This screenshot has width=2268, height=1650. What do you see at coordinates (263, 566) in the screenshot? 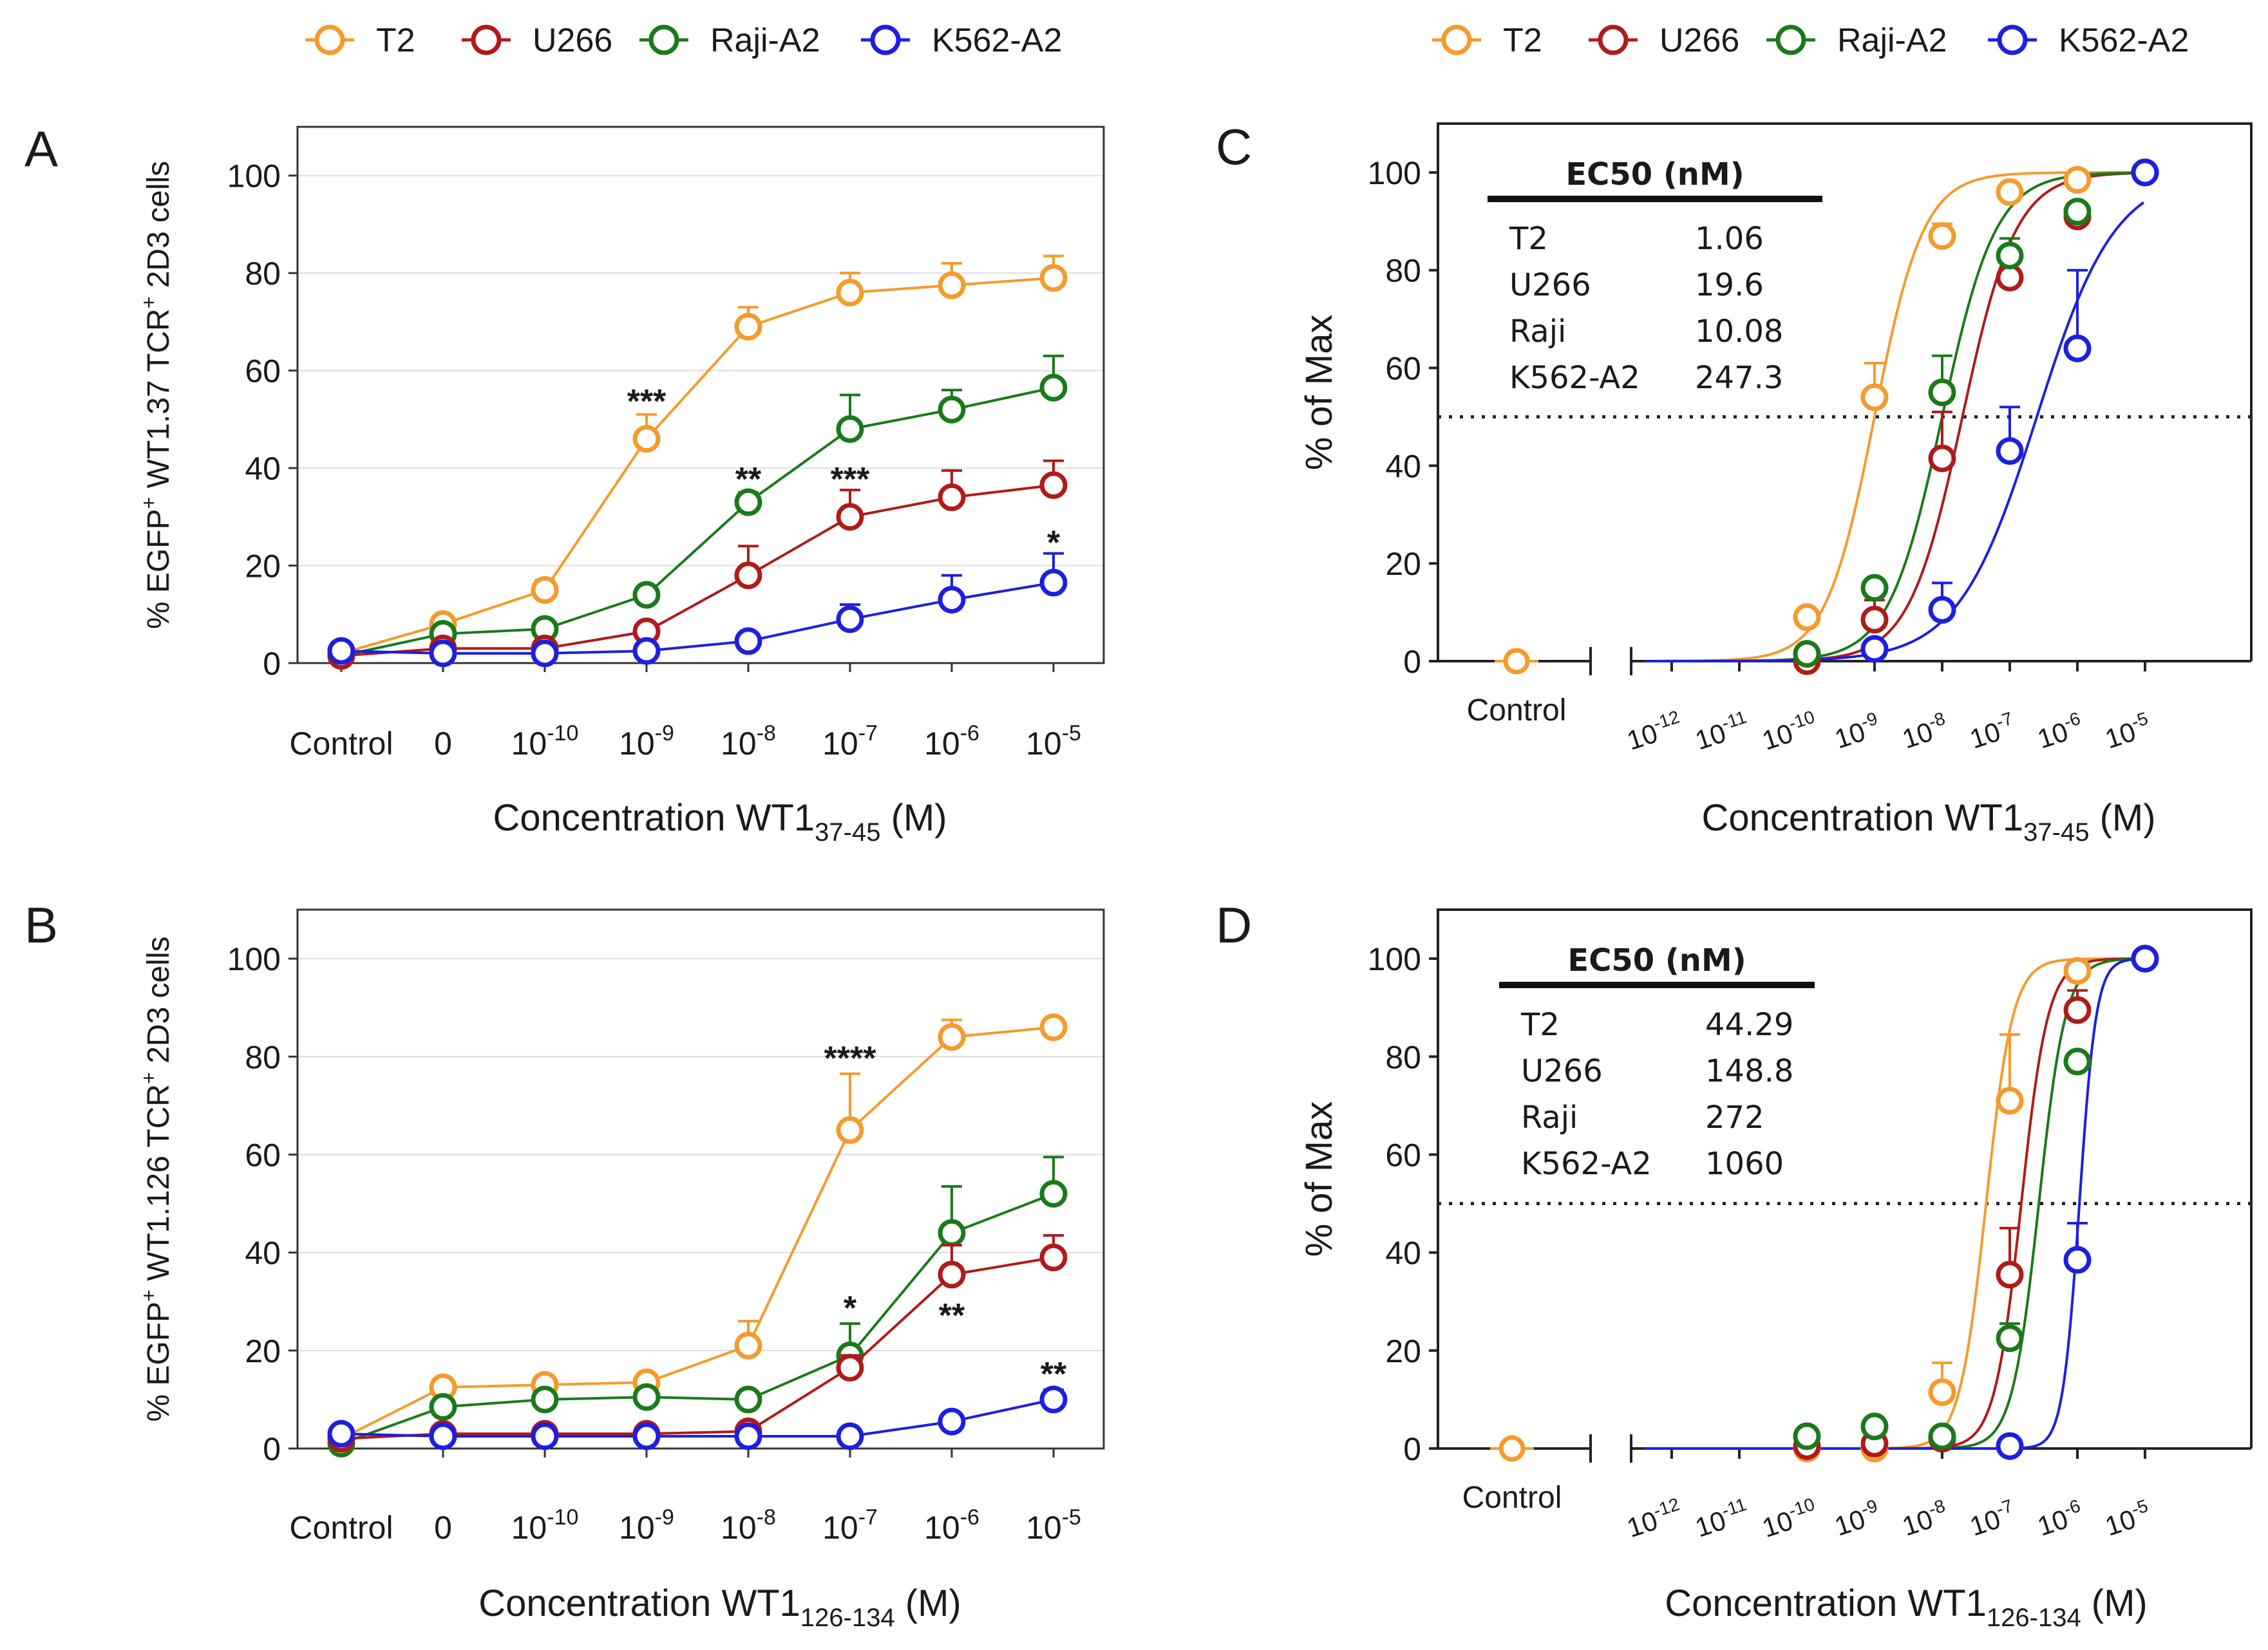
I see `y-tick-label: 20` at bounding box center [263, 566].